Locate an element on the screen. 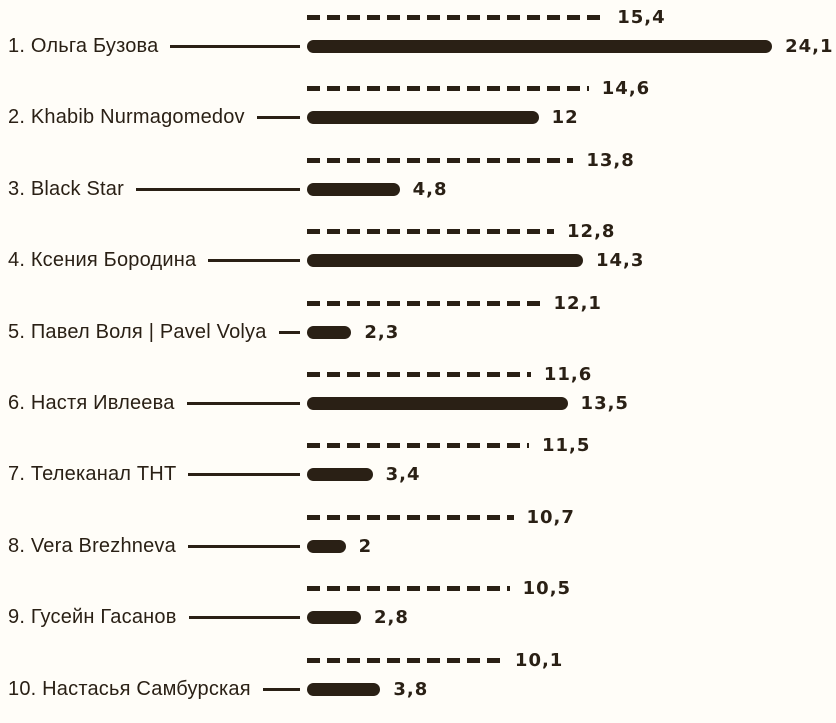 Image resolution: width=836 pixels, height=723 pixels. solid-series-value-label: 13,5 is located at coordinates (604, 403).